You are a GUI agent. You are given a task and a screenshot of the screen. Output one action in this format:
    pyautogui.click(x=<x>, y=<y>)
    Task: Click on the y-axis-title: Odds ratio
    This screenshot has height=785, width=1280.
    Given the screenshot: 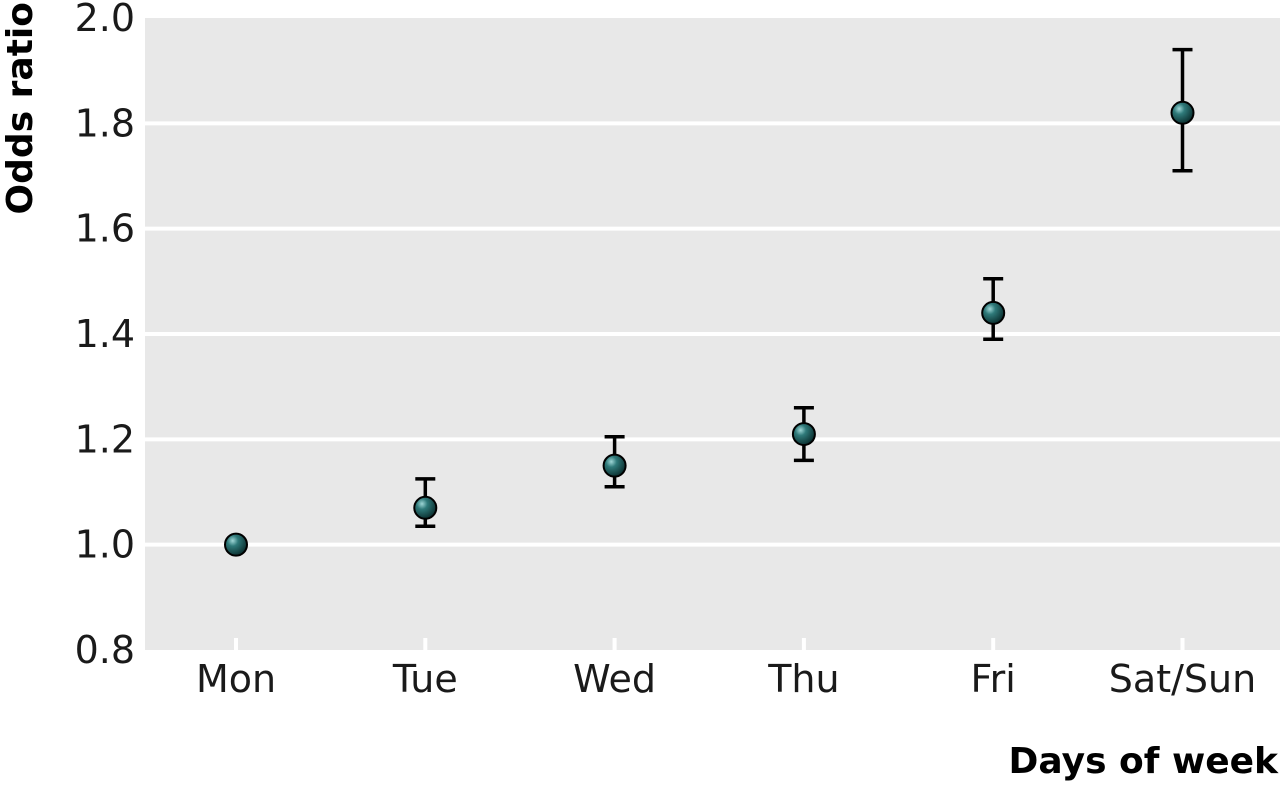 What is the action you would take?
    pyautogui.click(x=20, y=108)
    